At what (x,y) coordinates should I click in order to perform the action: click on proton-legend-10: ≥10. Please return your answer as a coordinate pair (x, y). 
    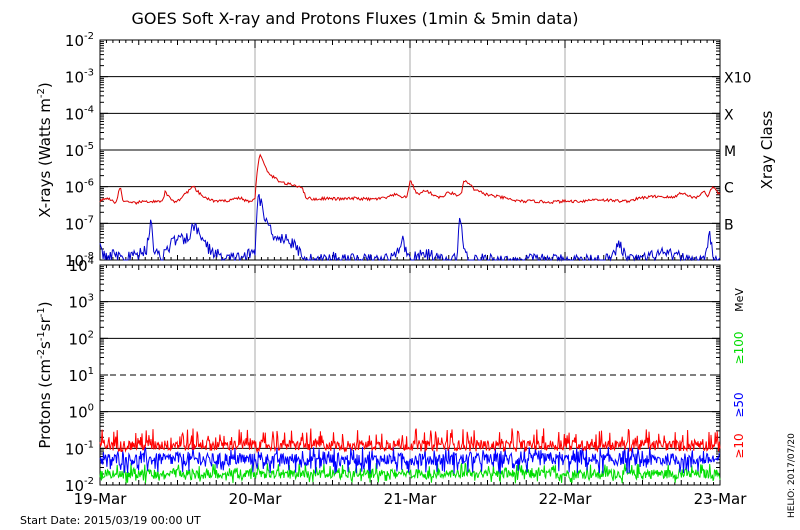
    Looking at the image, I should click on (739, 445).